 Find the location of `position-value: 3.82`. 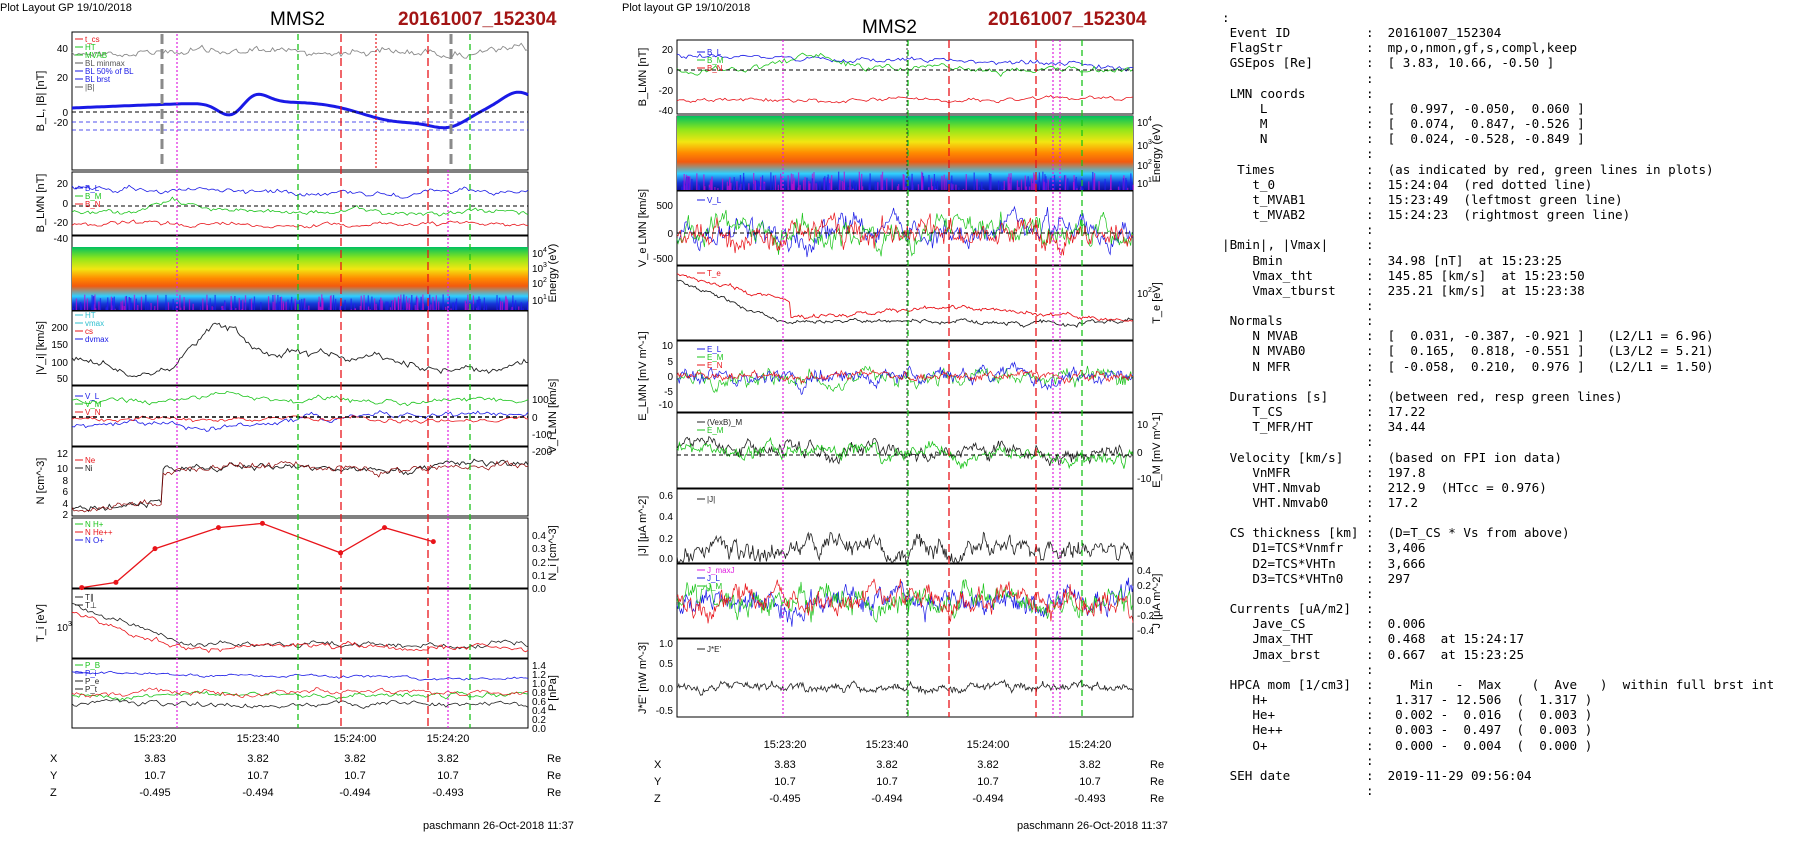

position-value: 3.82 is located at coordinates (987, 765).